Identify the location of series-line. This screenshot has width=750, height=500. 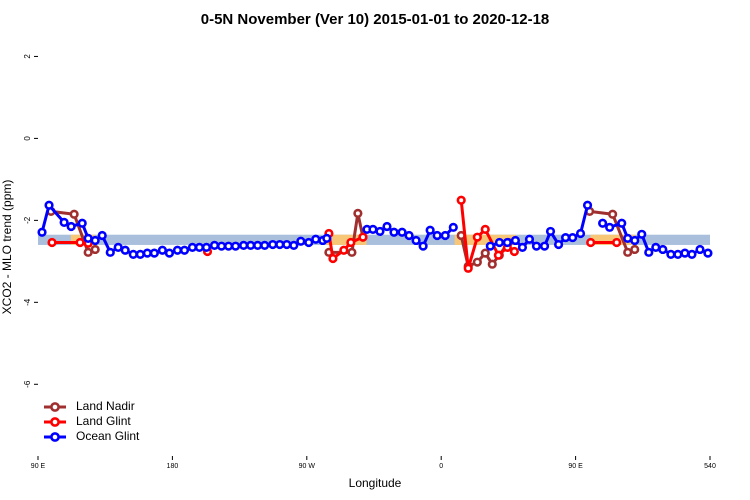
(343, 238).